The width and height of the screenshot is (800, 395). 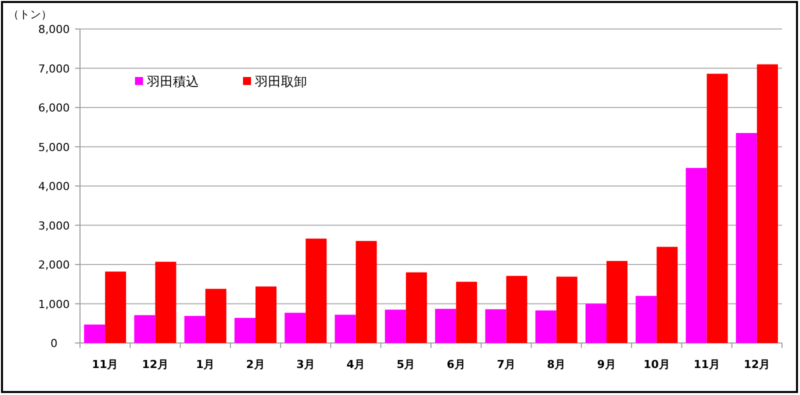 I want to click on y-tick-label: 3,000, so click(x=54, y=225).